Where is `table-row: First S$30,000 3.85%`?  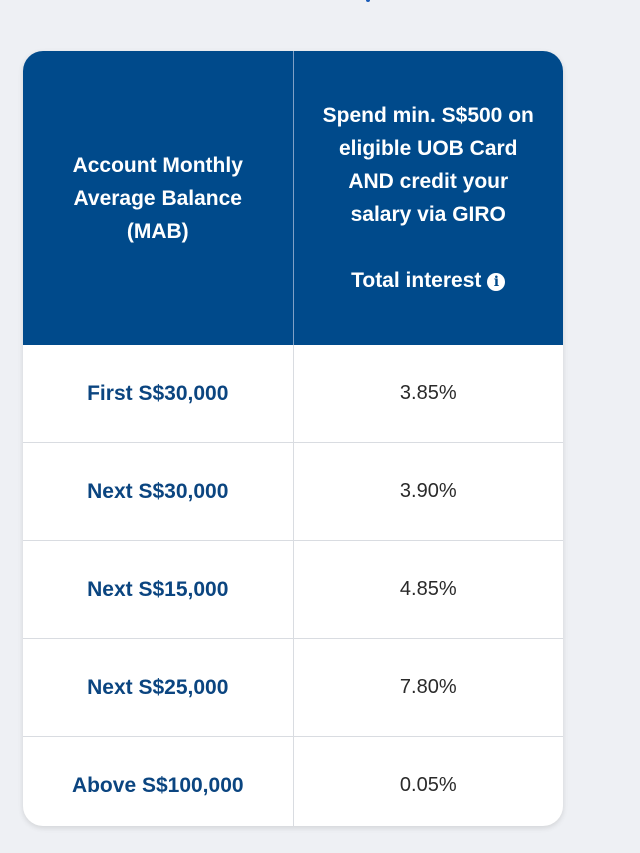 table-row: First S$30,000 3.85% is located at coordinates (293, 394).